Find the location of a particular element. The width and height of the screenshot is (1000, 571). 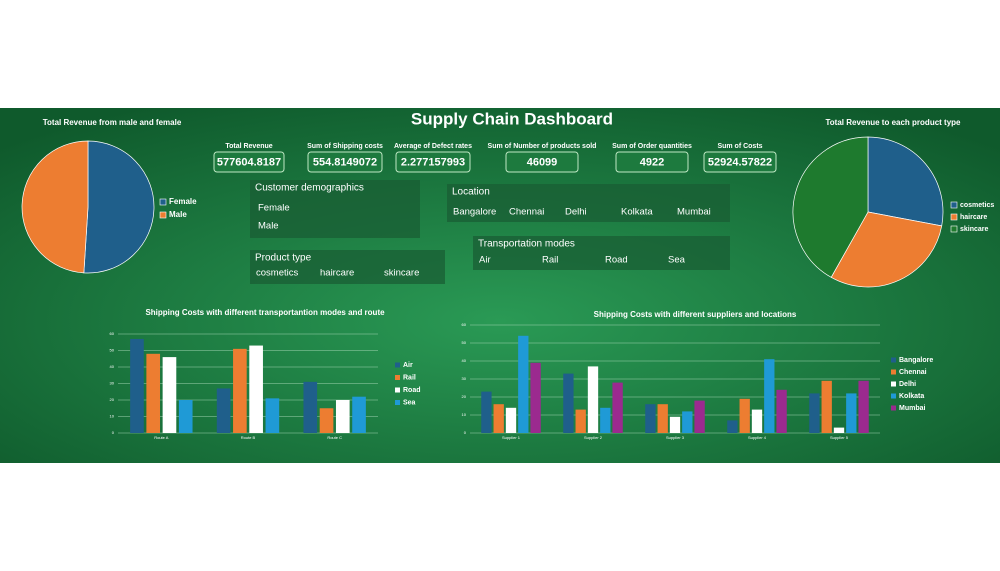

chart-title: Total Revenue to each product type is located at coordinates (894, 122).